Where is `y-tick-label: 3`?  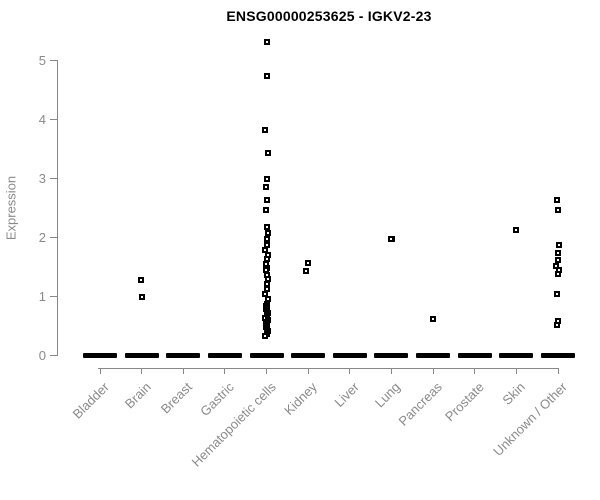 y-tick-label: 3 is located at coordinates (42, 178).